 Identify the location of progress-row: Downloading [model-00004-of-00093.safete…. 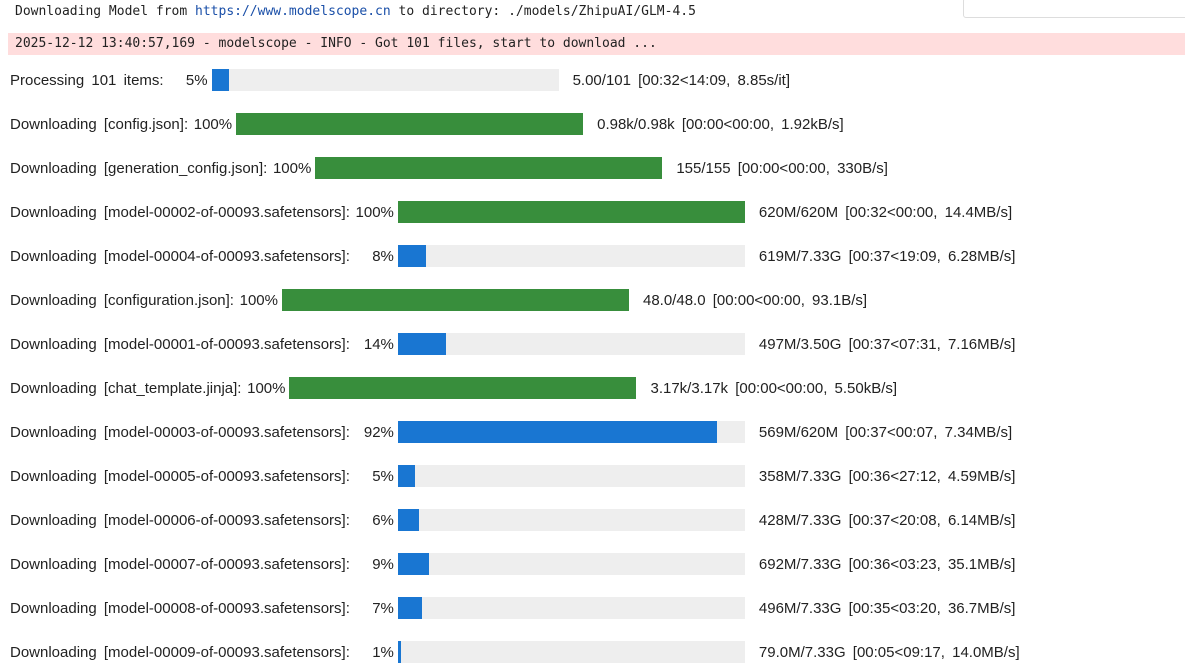
(515, 256).